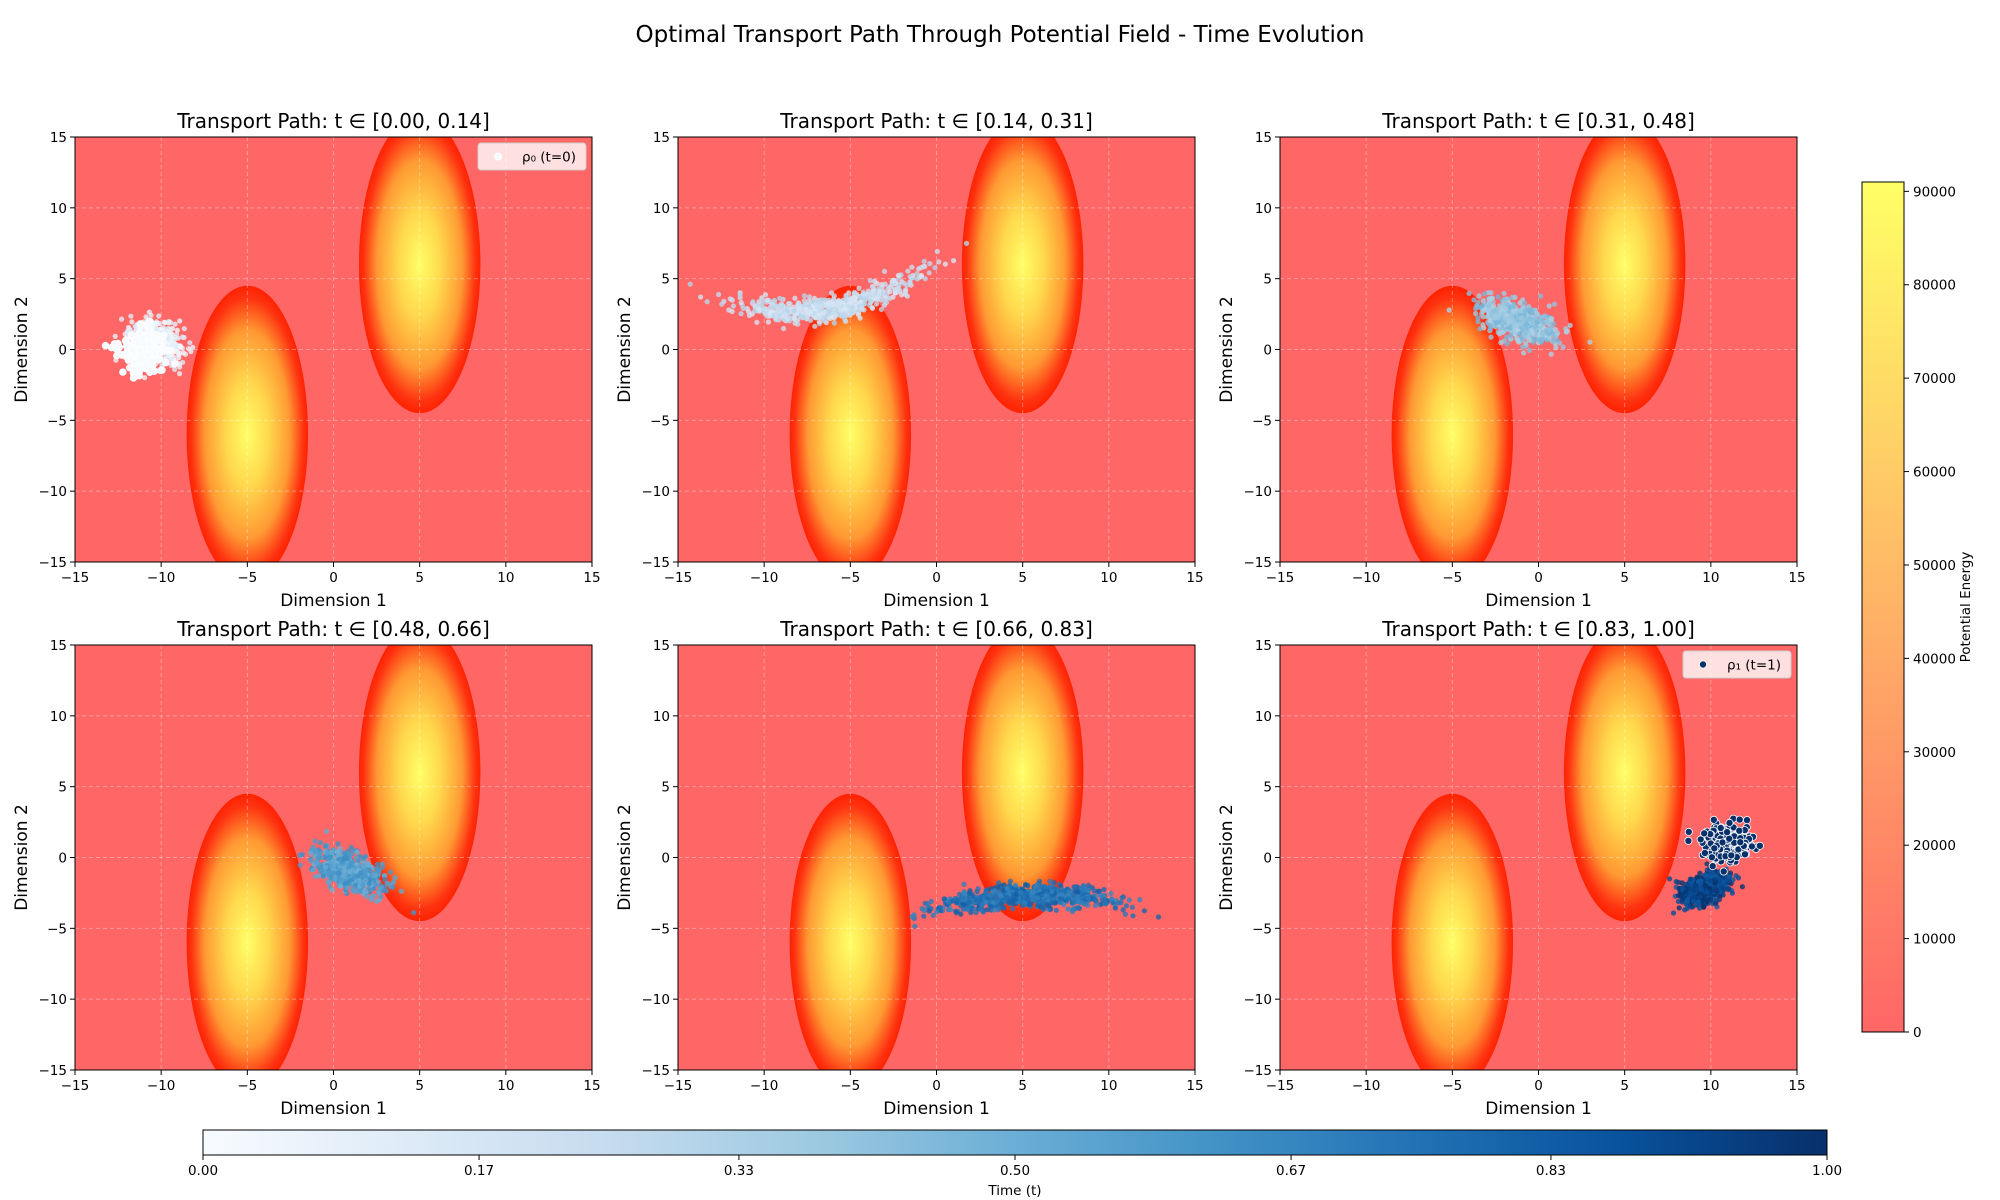 Image resolution: width=2000 pixels, height=1200 pixels. Describe the element at coordinates (1015, 1171) in the screenshot. I see `colorbar-tick-label: 0.50` at that location.